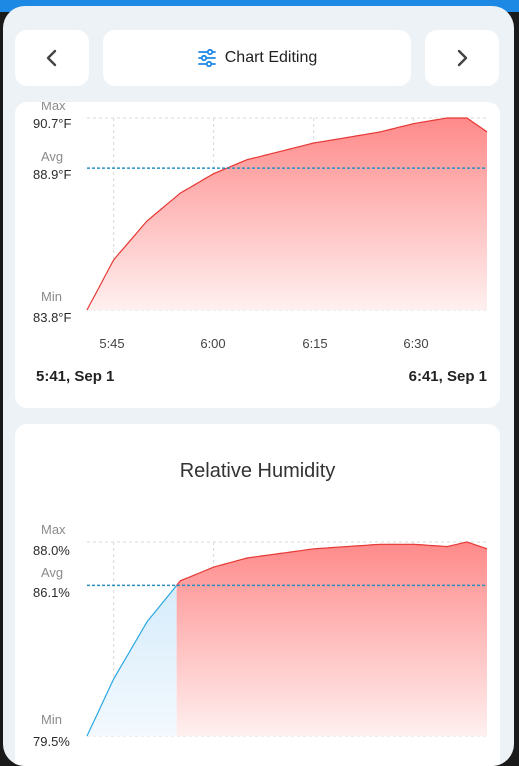 The image size is (519, 766). What do you see at coordinates (447, 376) in the screenshot?
I see `range-end: 6:41, Sep 1` at bounding box center [447, 376].